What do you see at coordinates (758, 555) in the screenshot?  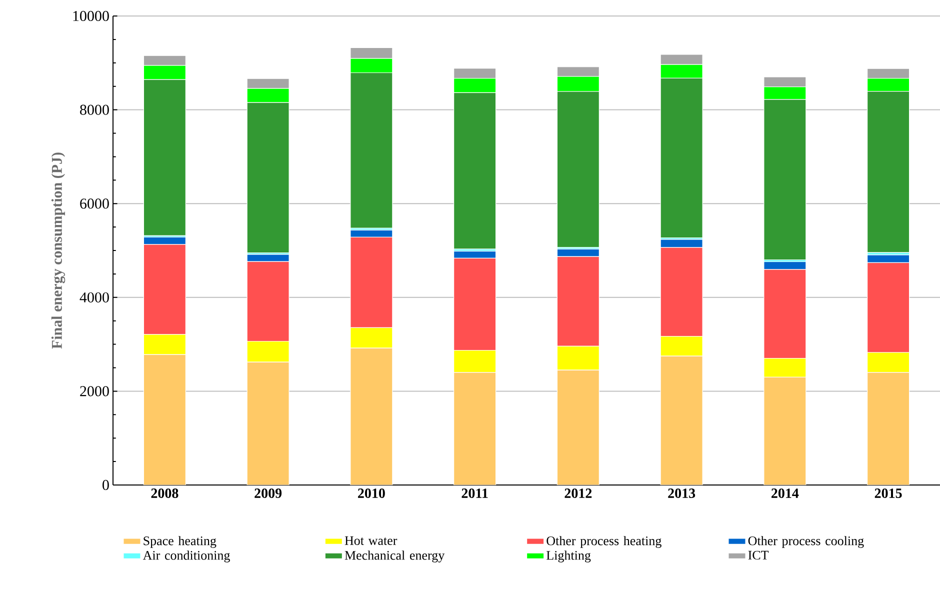 I see `legend-label: ICT` at bounding box center [758, 555].